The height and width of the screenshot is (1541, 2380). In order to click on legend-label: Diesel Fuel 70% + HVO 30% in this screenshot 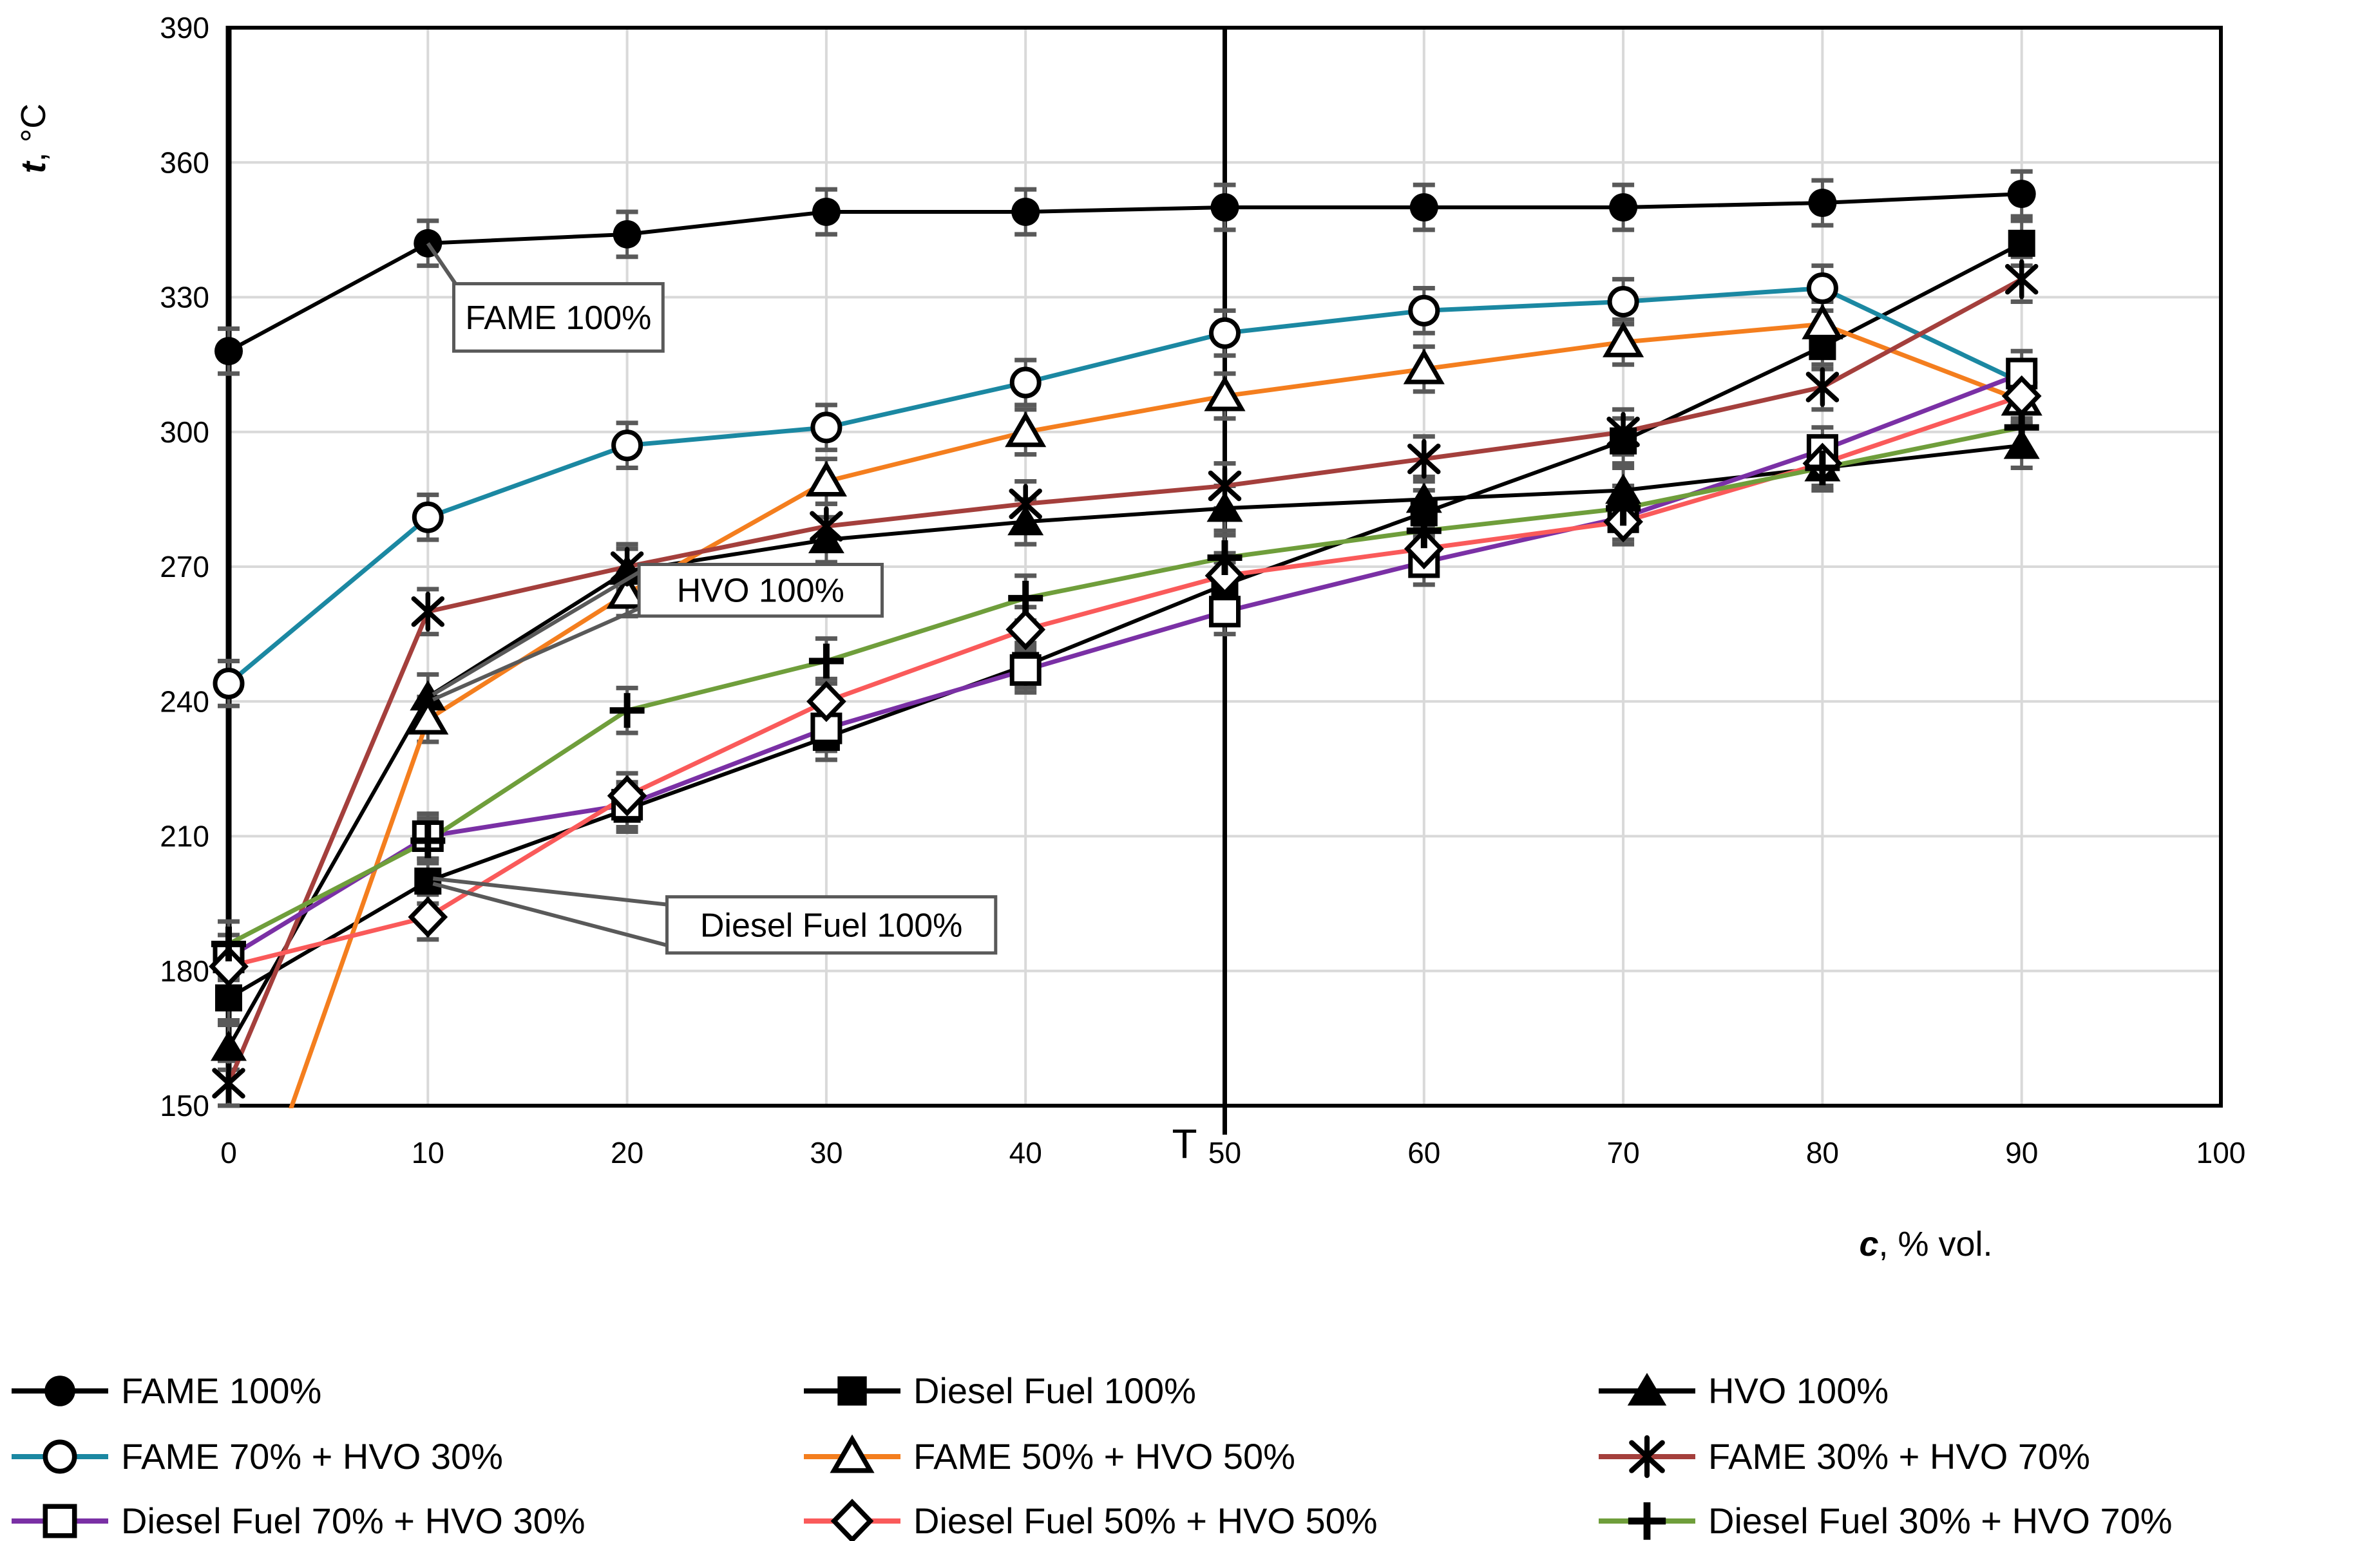, I will do `click(353, 1520)`.